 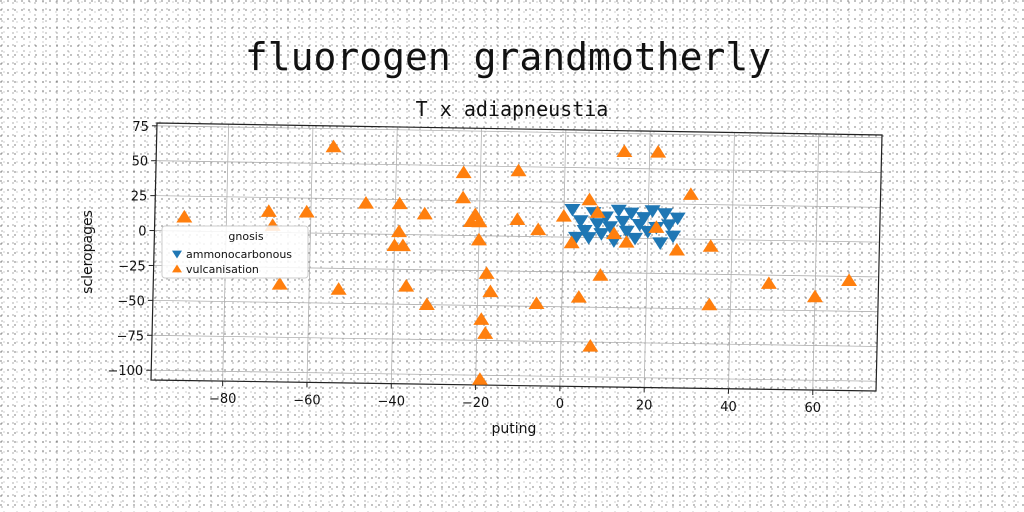 What do you see at coordinates (812, 408) in the screenshot?
I see `x-tick-label: 60` at bounding box center [812, 408].